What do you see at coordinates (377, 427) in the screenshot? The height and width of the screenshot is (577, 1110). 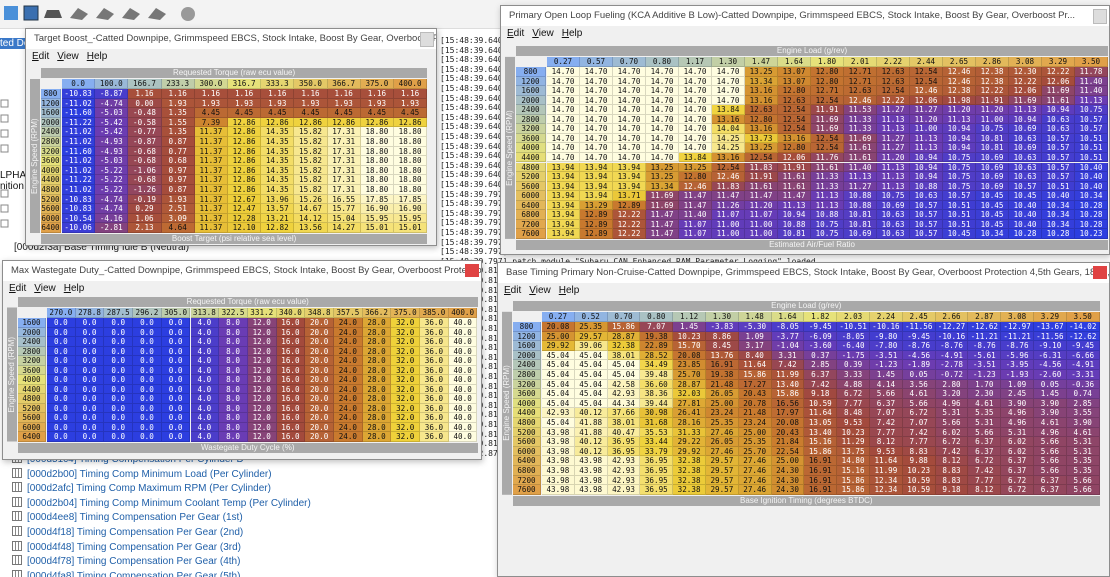 I see `table-cell: 28.0` at bounding box center [377, 427].